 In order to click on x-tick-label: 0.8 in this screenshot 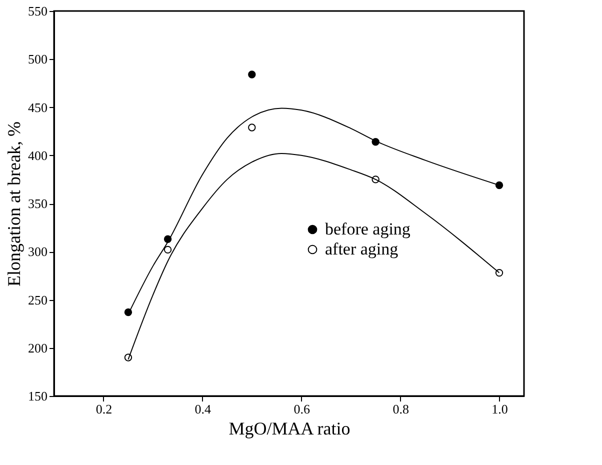, I will do `click(400, 409)`.